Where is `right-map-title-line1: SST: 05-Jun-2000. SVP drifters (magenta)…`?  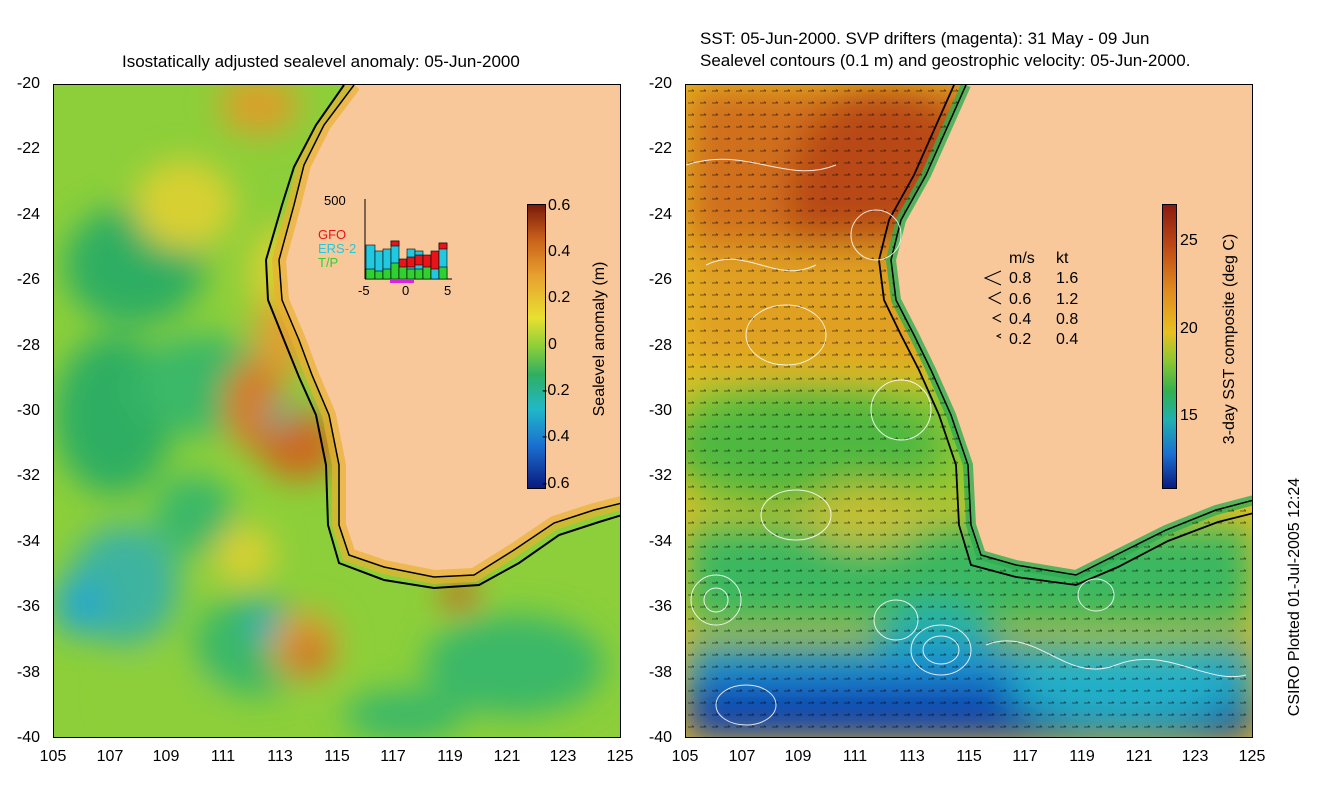 right-map-title-line1: SST: 05-Jun-2000. SVP drifters (magenta)… is located at coordinates (925, 38).